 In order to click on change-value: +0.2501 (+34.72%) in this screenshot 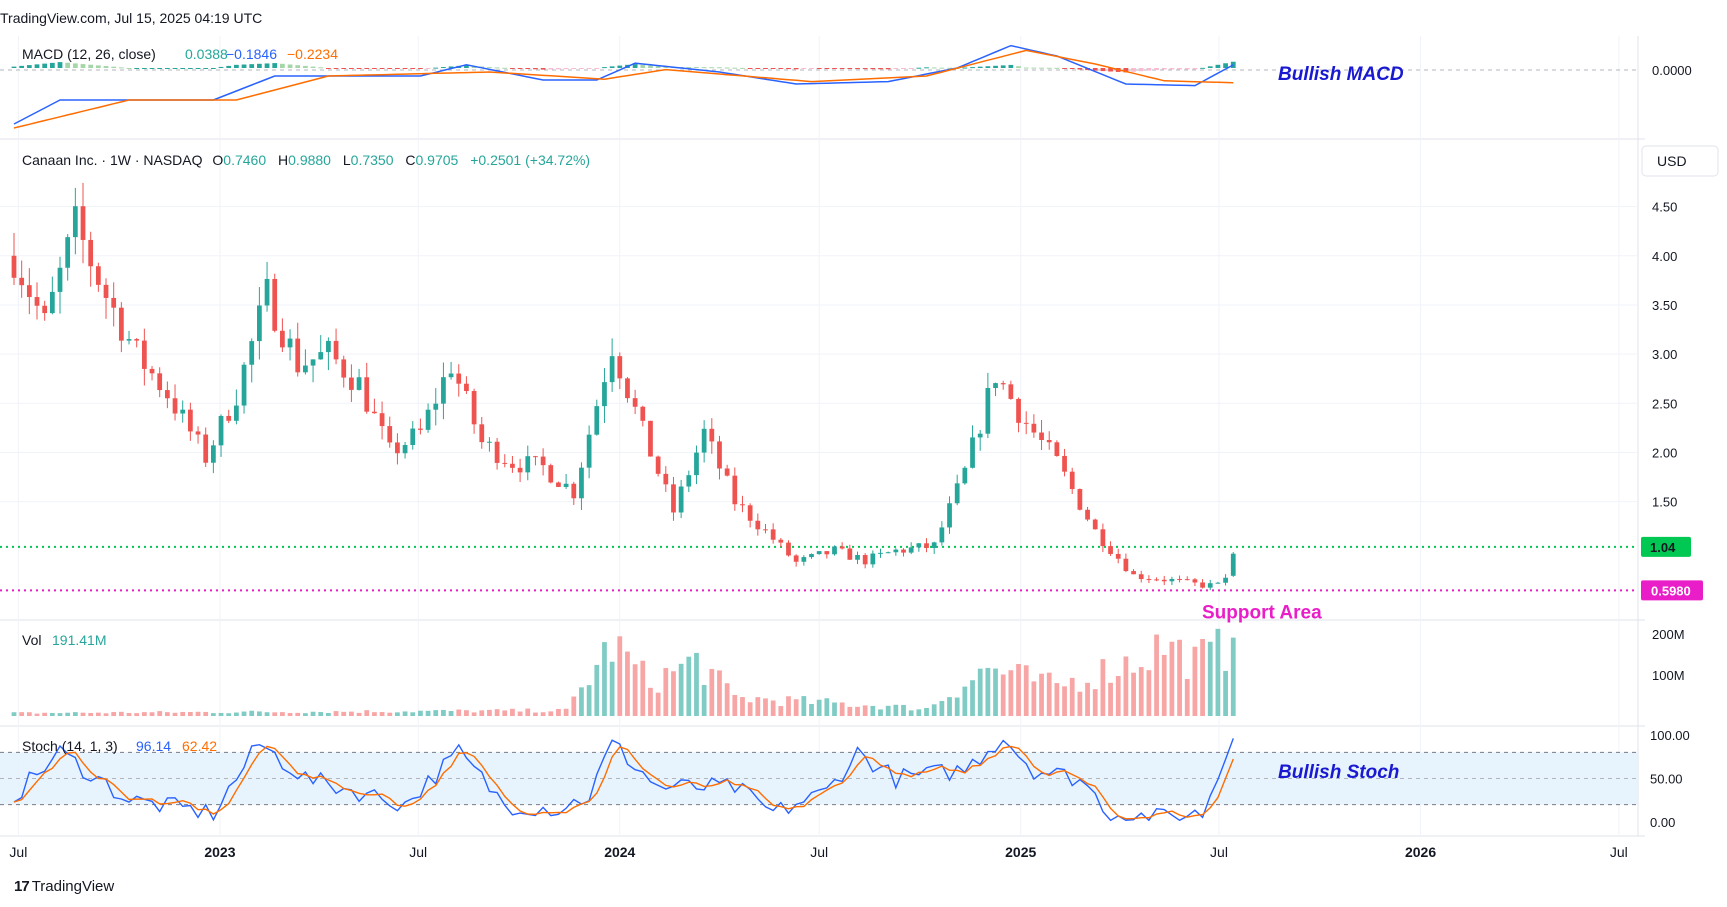, I will do `click(530, 160)`.